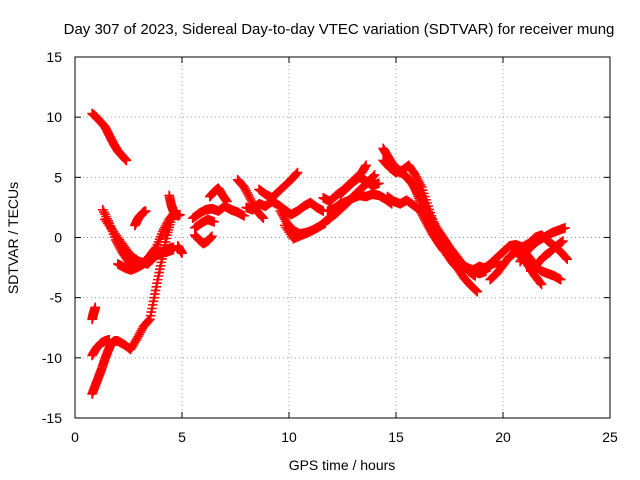 Image resolution: width=640 pixels, height=480 pixels. I want to click on series-track-ae, so click(542, 245).